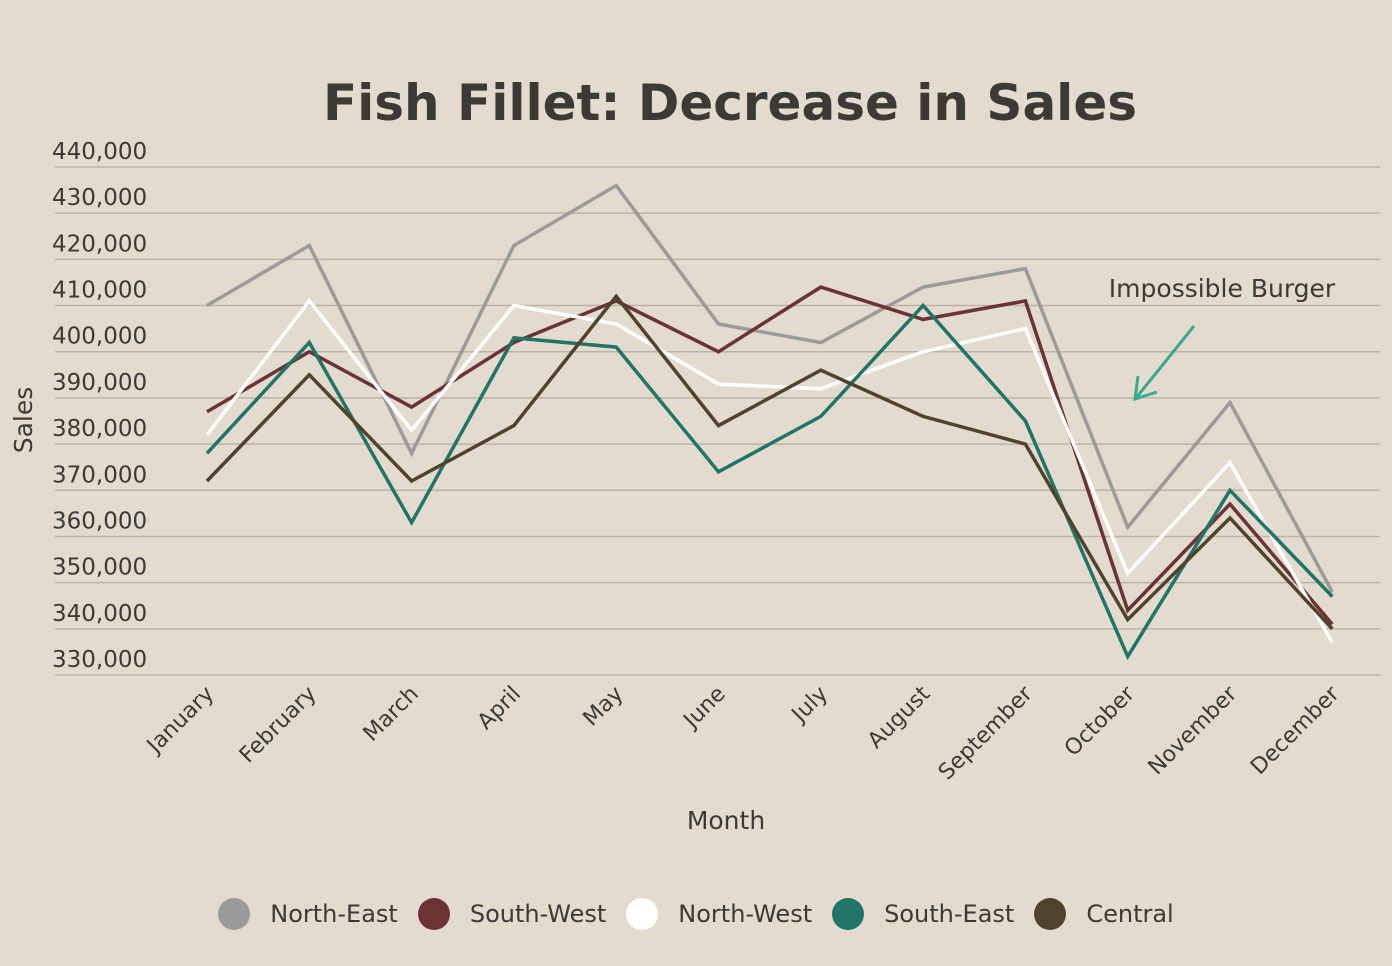  I want to click on y-tick-label: 420,000, so click(99, 244).